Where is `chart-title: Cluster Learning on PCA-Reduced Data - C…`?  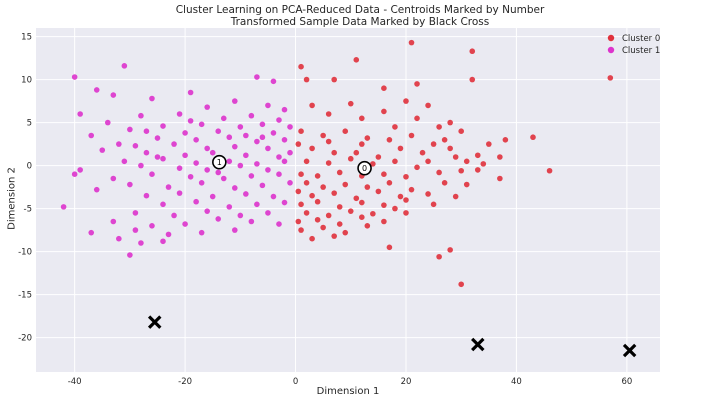
chart-title: Cluster Learning on PCA-Reduced Data - C… is located at coordinates (360, 10).